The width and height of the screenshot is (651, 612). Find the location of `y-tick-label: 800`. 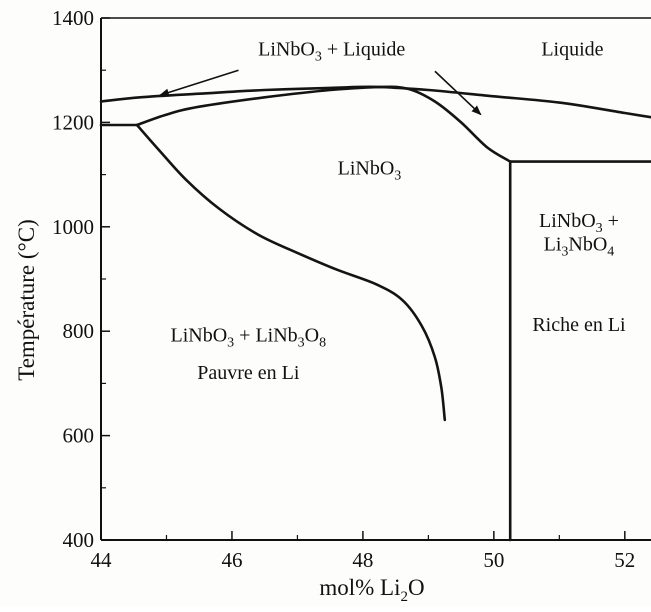

y-tick-label: 800 is located at coordinates (79, 331).